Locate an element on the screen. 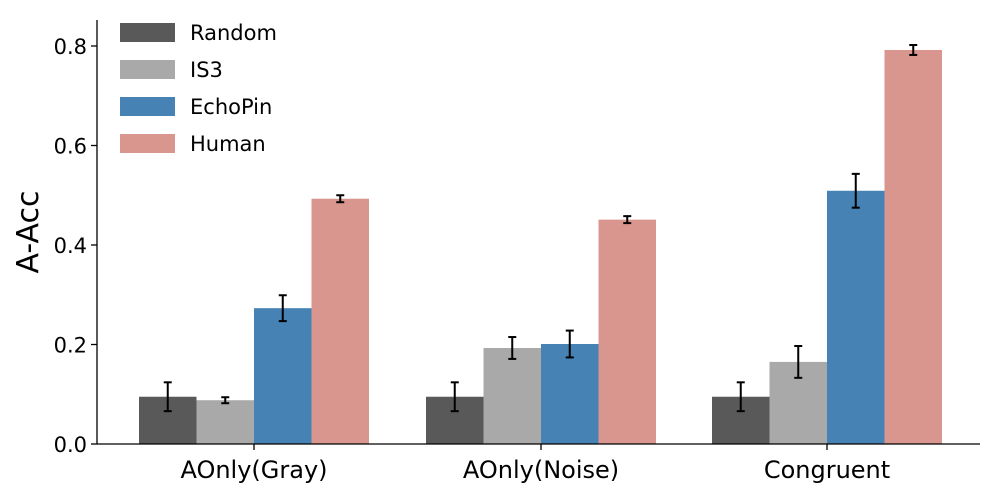 The image size is (997, 498). legend: Random IS3 EchoPin Human is located at coordinates (198, 88).